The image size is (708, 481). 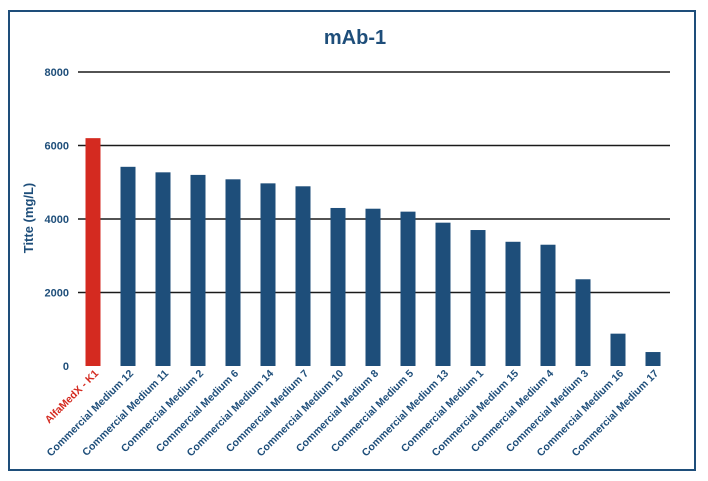 I want to click on y-tick-label: 6000, so click(x=57, y=147).